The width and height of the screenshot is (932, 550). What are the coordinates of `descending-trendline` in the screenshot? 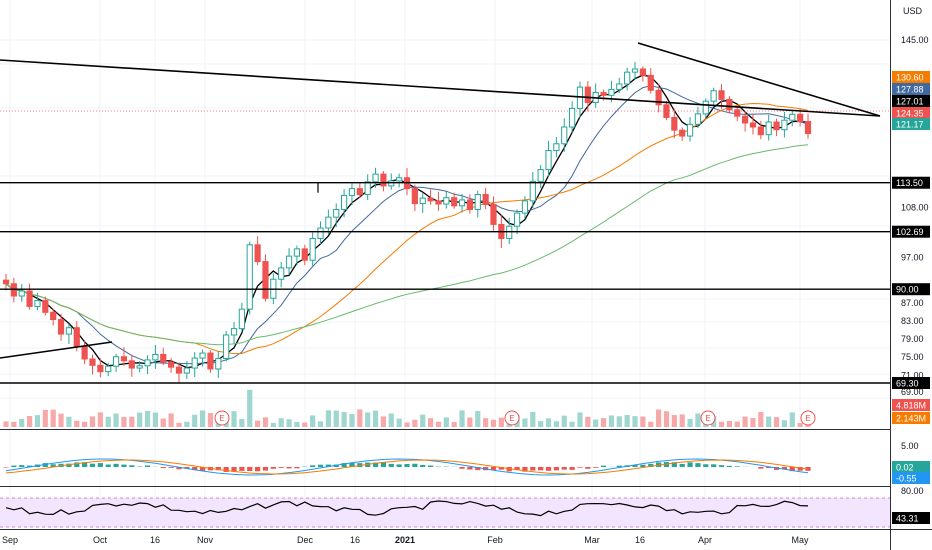 It's located at (440, 88).